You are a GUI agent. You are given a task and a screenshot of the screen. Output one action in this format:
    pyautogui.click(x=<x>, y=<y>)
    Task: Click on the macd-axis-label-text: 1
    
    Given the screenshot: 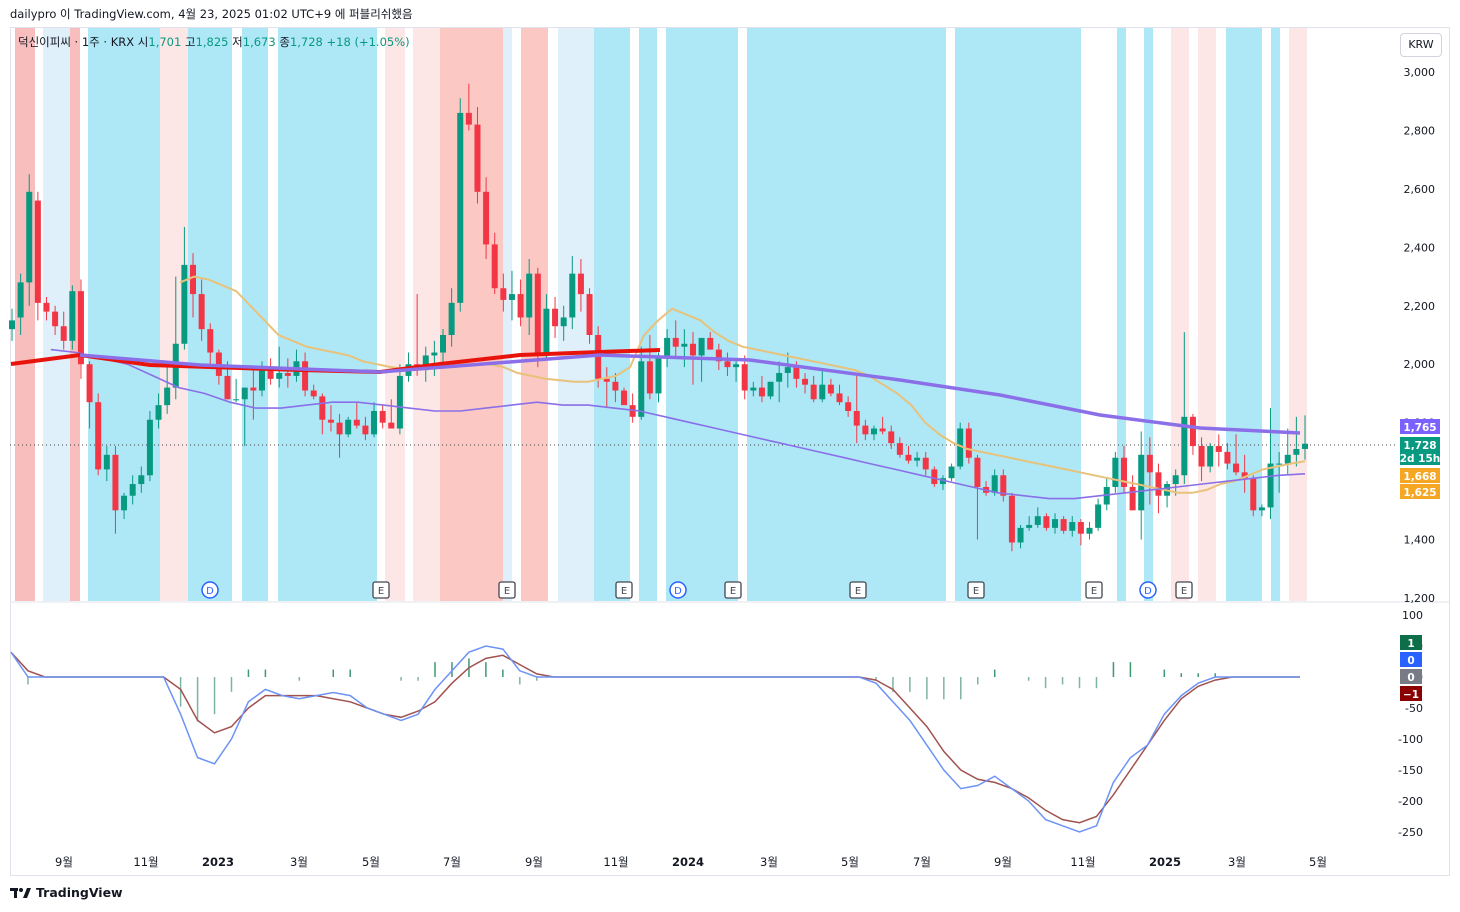 What is the action you would take?
    pyautogui.click(x=1410, y=644)
    